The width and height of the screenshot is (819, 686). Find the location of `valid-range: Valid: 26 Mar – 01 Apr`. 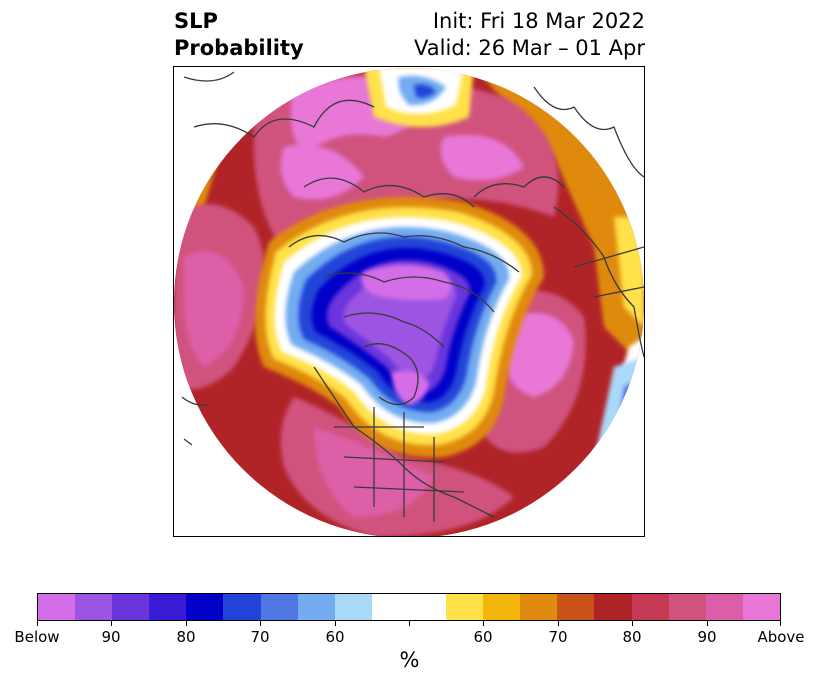

valid-range: Valid: 26 Mar – 01 Apr is located at coordinates (529, 48).